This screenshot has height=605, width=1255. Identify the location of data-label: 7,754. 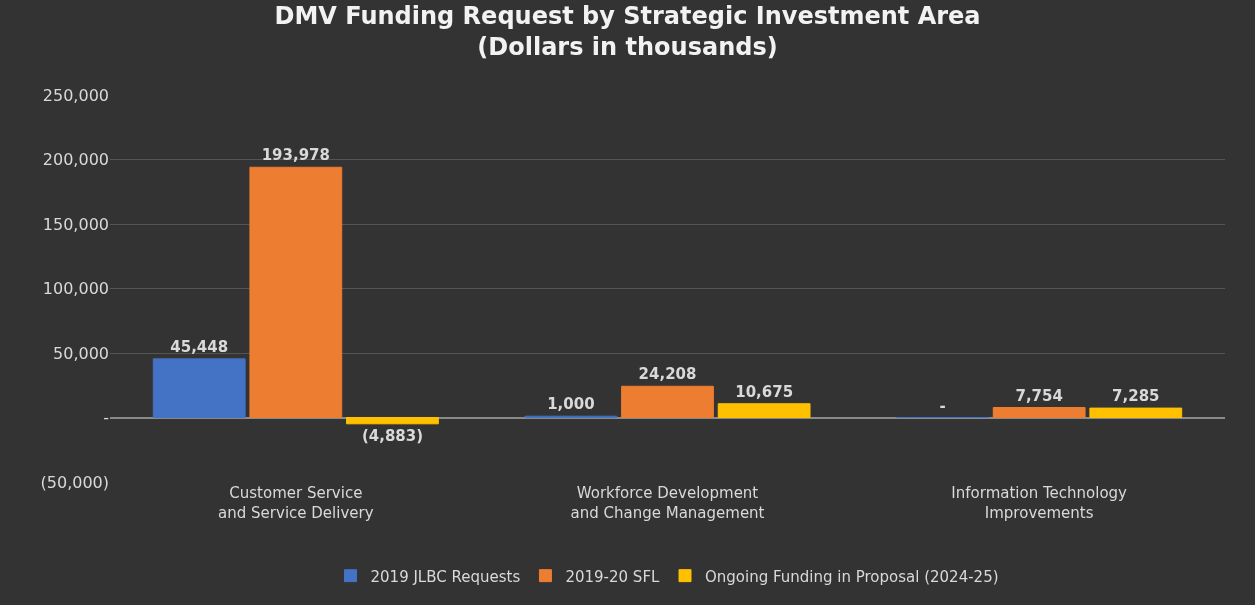
(1039, 395).